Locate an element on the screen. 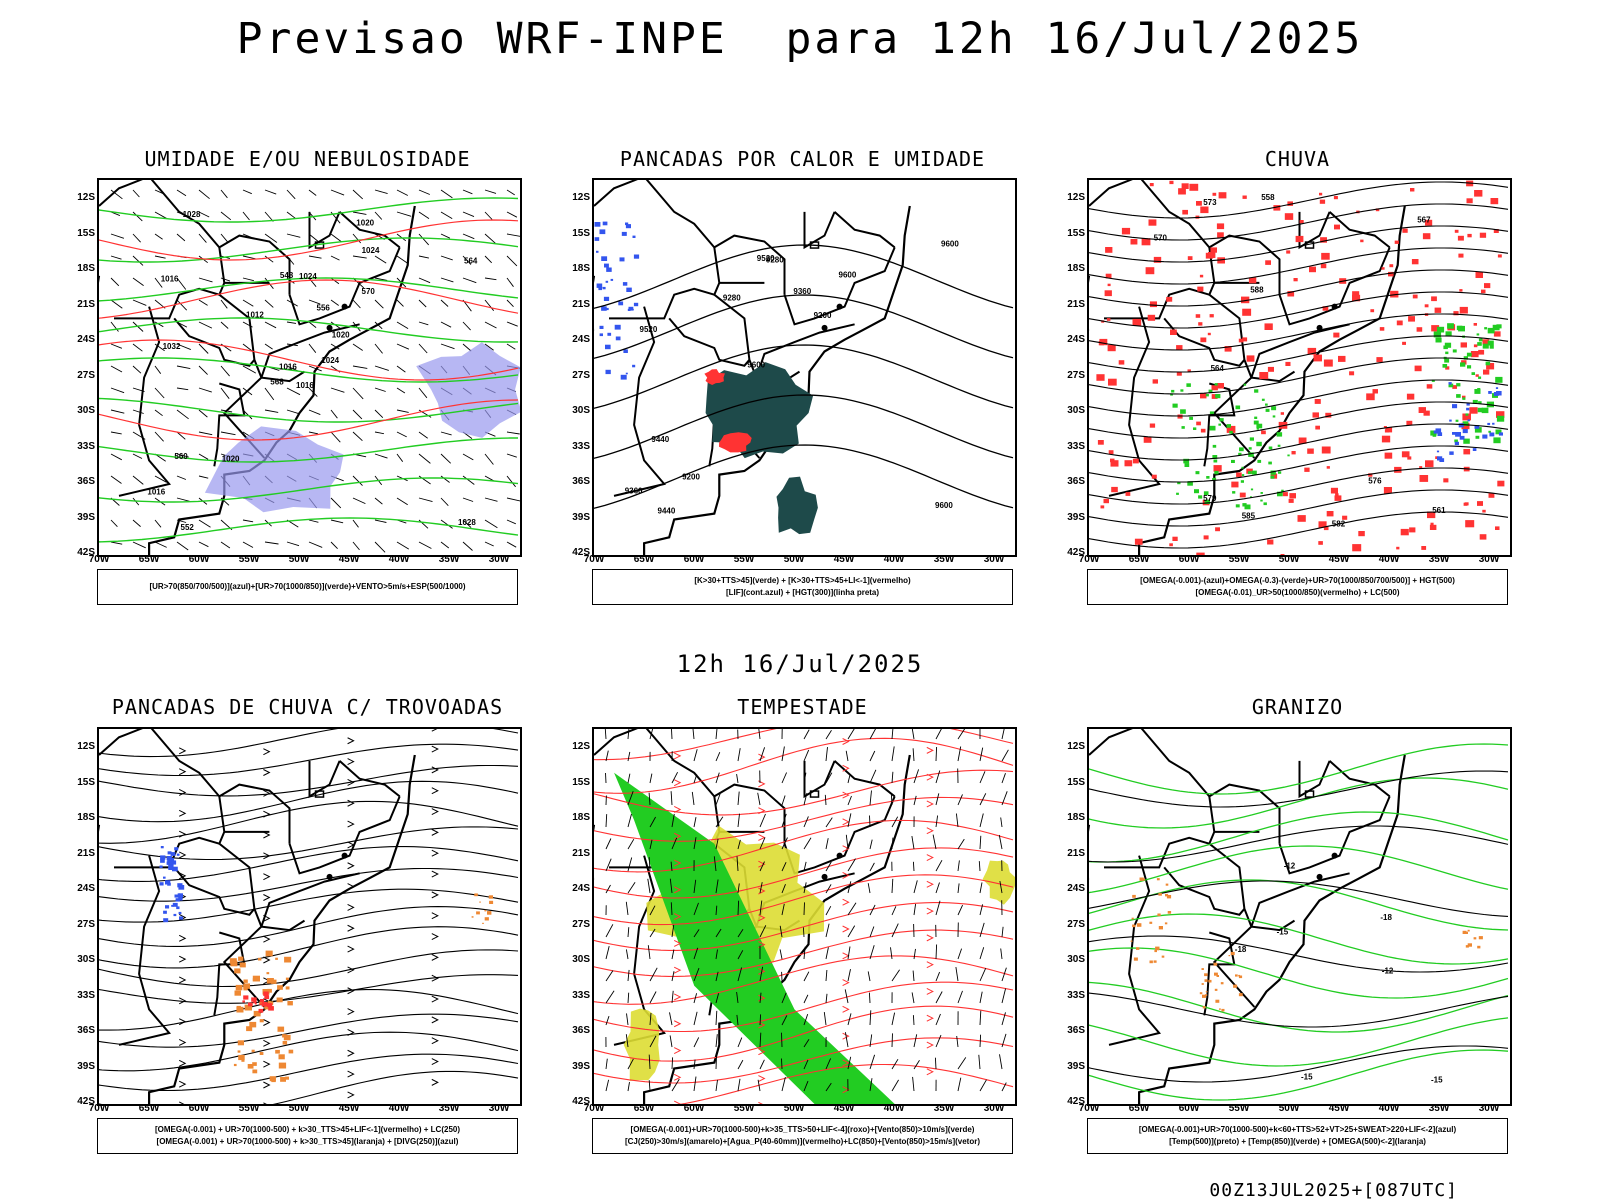  panel-title: UMIDADE E/OU NEBULOSIDADE is located at coordinates (308, 159).